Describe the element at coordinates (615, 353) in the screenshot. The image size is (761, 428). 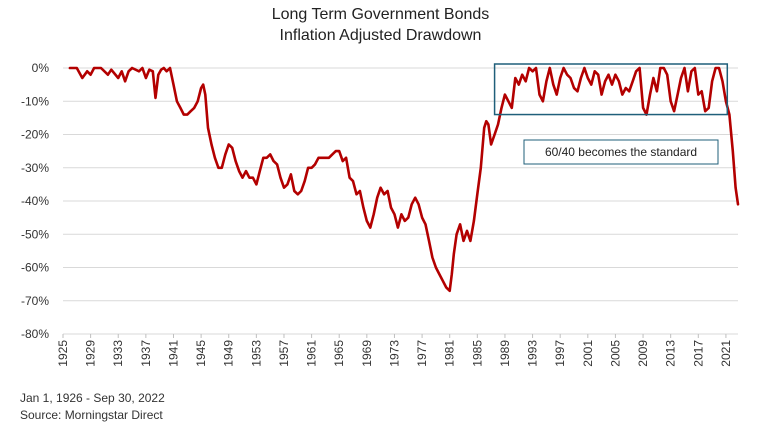
I see `x-tick-label: 2005` at that location.